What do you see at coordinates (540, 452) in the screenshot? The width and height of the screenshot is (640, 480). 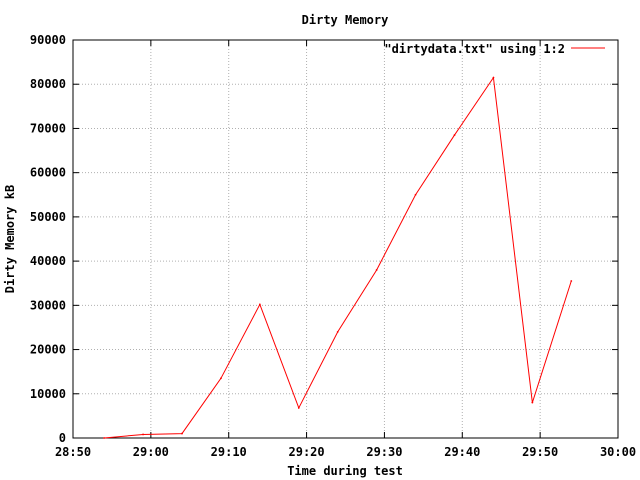 I see `x-tick-label: 29:50` at bounding box center [540, 452].